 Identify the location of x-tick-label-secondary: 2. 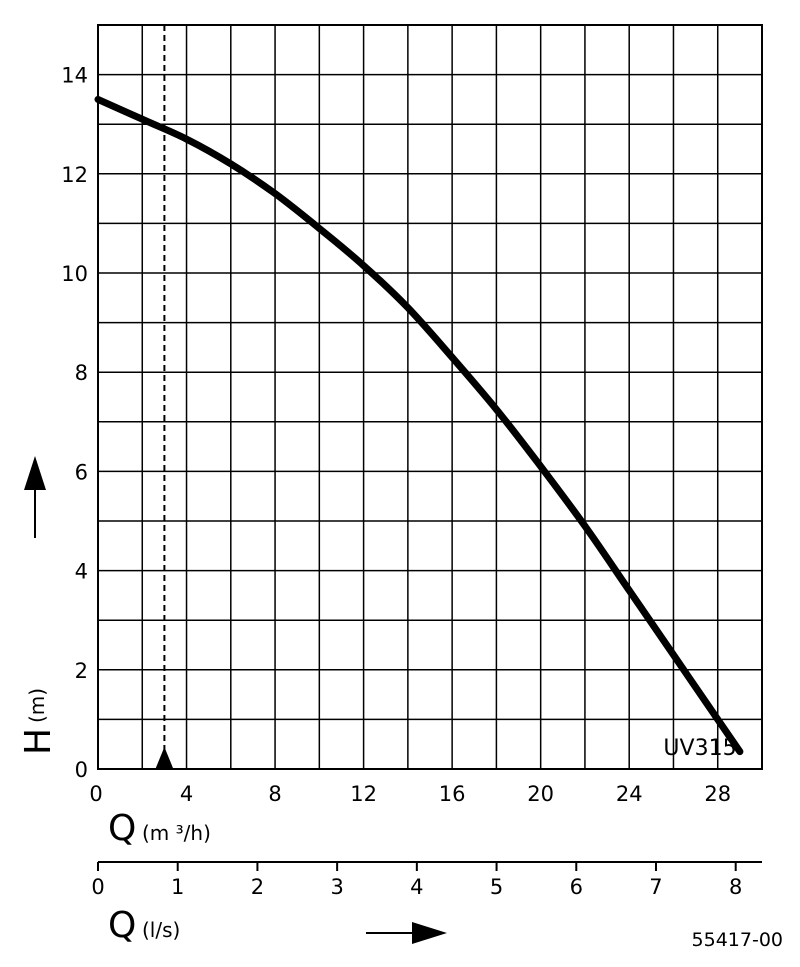
(257, 887).